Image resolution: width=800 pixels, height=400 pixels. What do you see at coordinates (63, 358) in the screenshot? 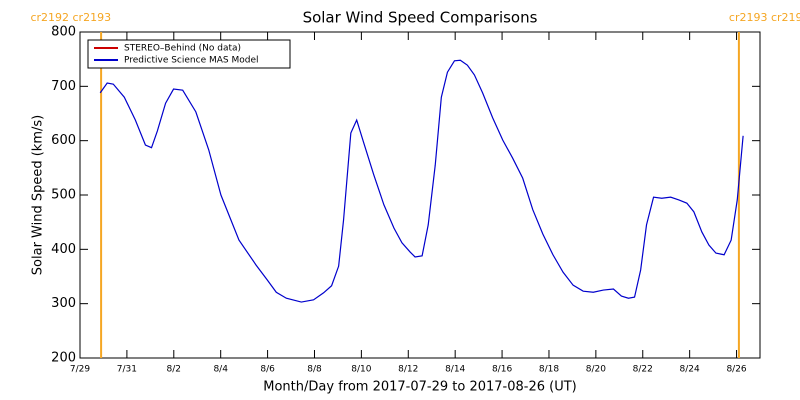
I see `y-tick-label: 200` at bounding box center [63, 358].